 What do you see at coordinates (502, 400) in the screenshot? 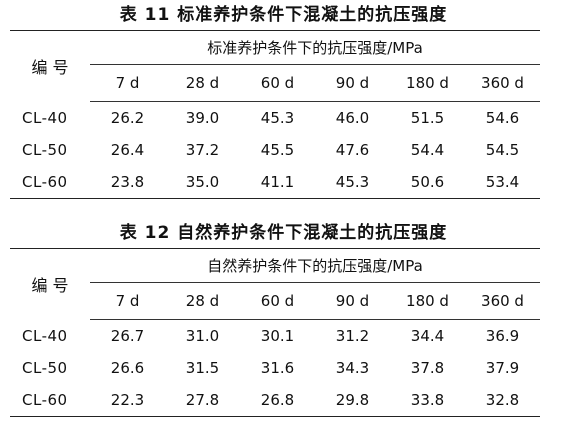
I see `strength-value: 32.8` at bounding box center [502, 400].